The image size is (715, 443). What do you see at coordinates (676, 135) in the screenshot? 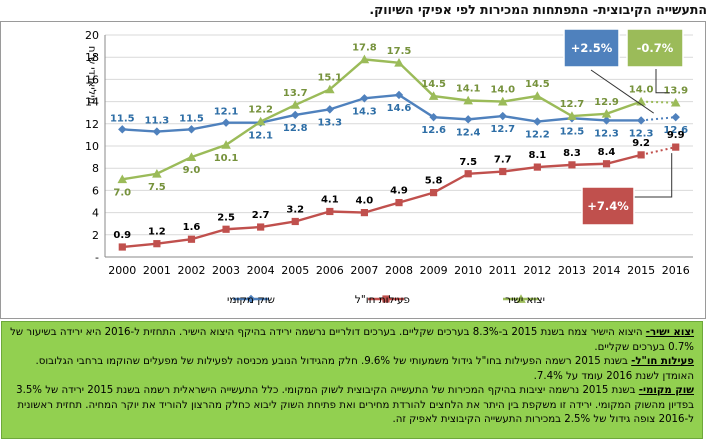
I see `data-label: 9.9` at bounding box center [676, 135].